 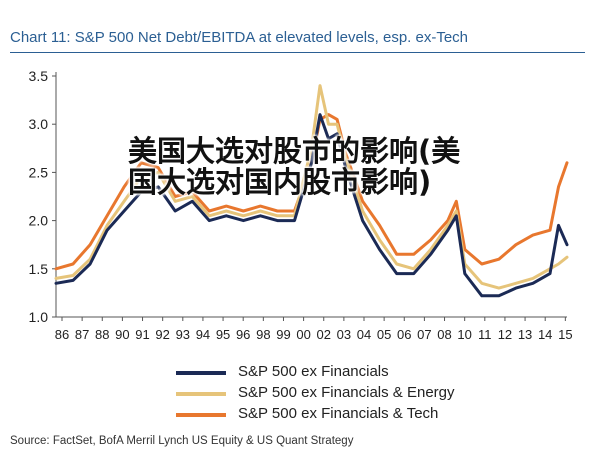 I want to click on legend-label-2: S&P 500 ex Financials & Energy, so click(x=346, y=392).